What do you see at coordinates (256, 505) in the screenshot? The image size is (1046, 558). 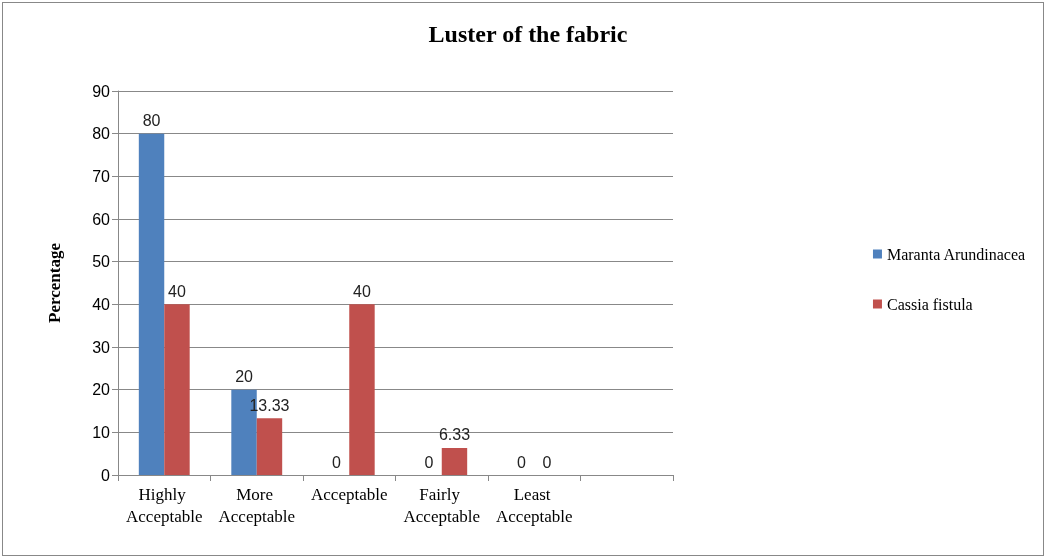 I see `x-tick-label: More Acceptable` at bounding box center [256, 505].